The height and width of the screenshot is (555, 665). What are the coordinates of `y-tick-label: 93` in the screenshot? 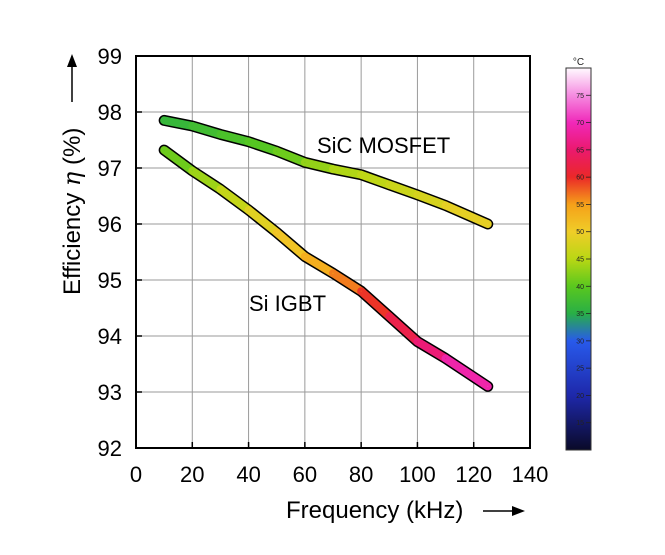 It's located at (110, 392).